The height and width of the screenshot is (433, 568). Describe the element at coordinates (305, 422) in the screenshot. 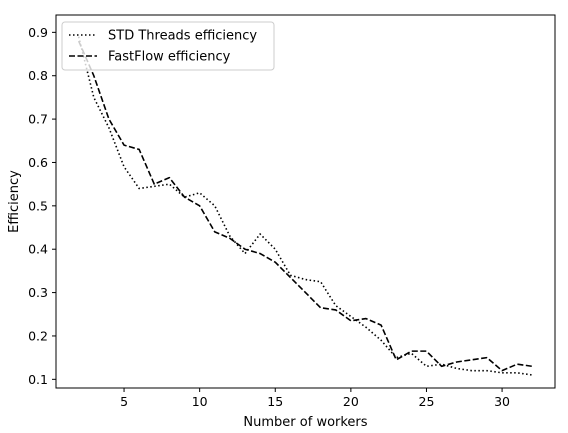

I see `x-axis-label: Number of workers` at that location.